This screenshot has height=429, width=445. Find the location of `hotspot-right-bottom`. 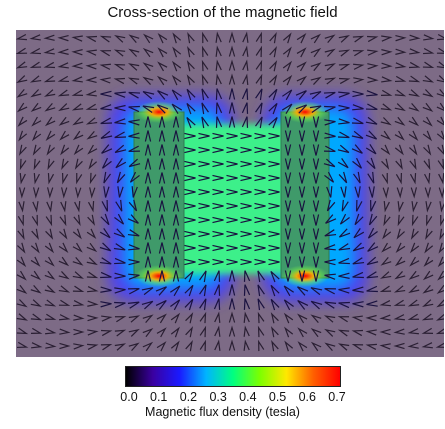

hotspot-right-bottom is located at coordinates (305, 276).